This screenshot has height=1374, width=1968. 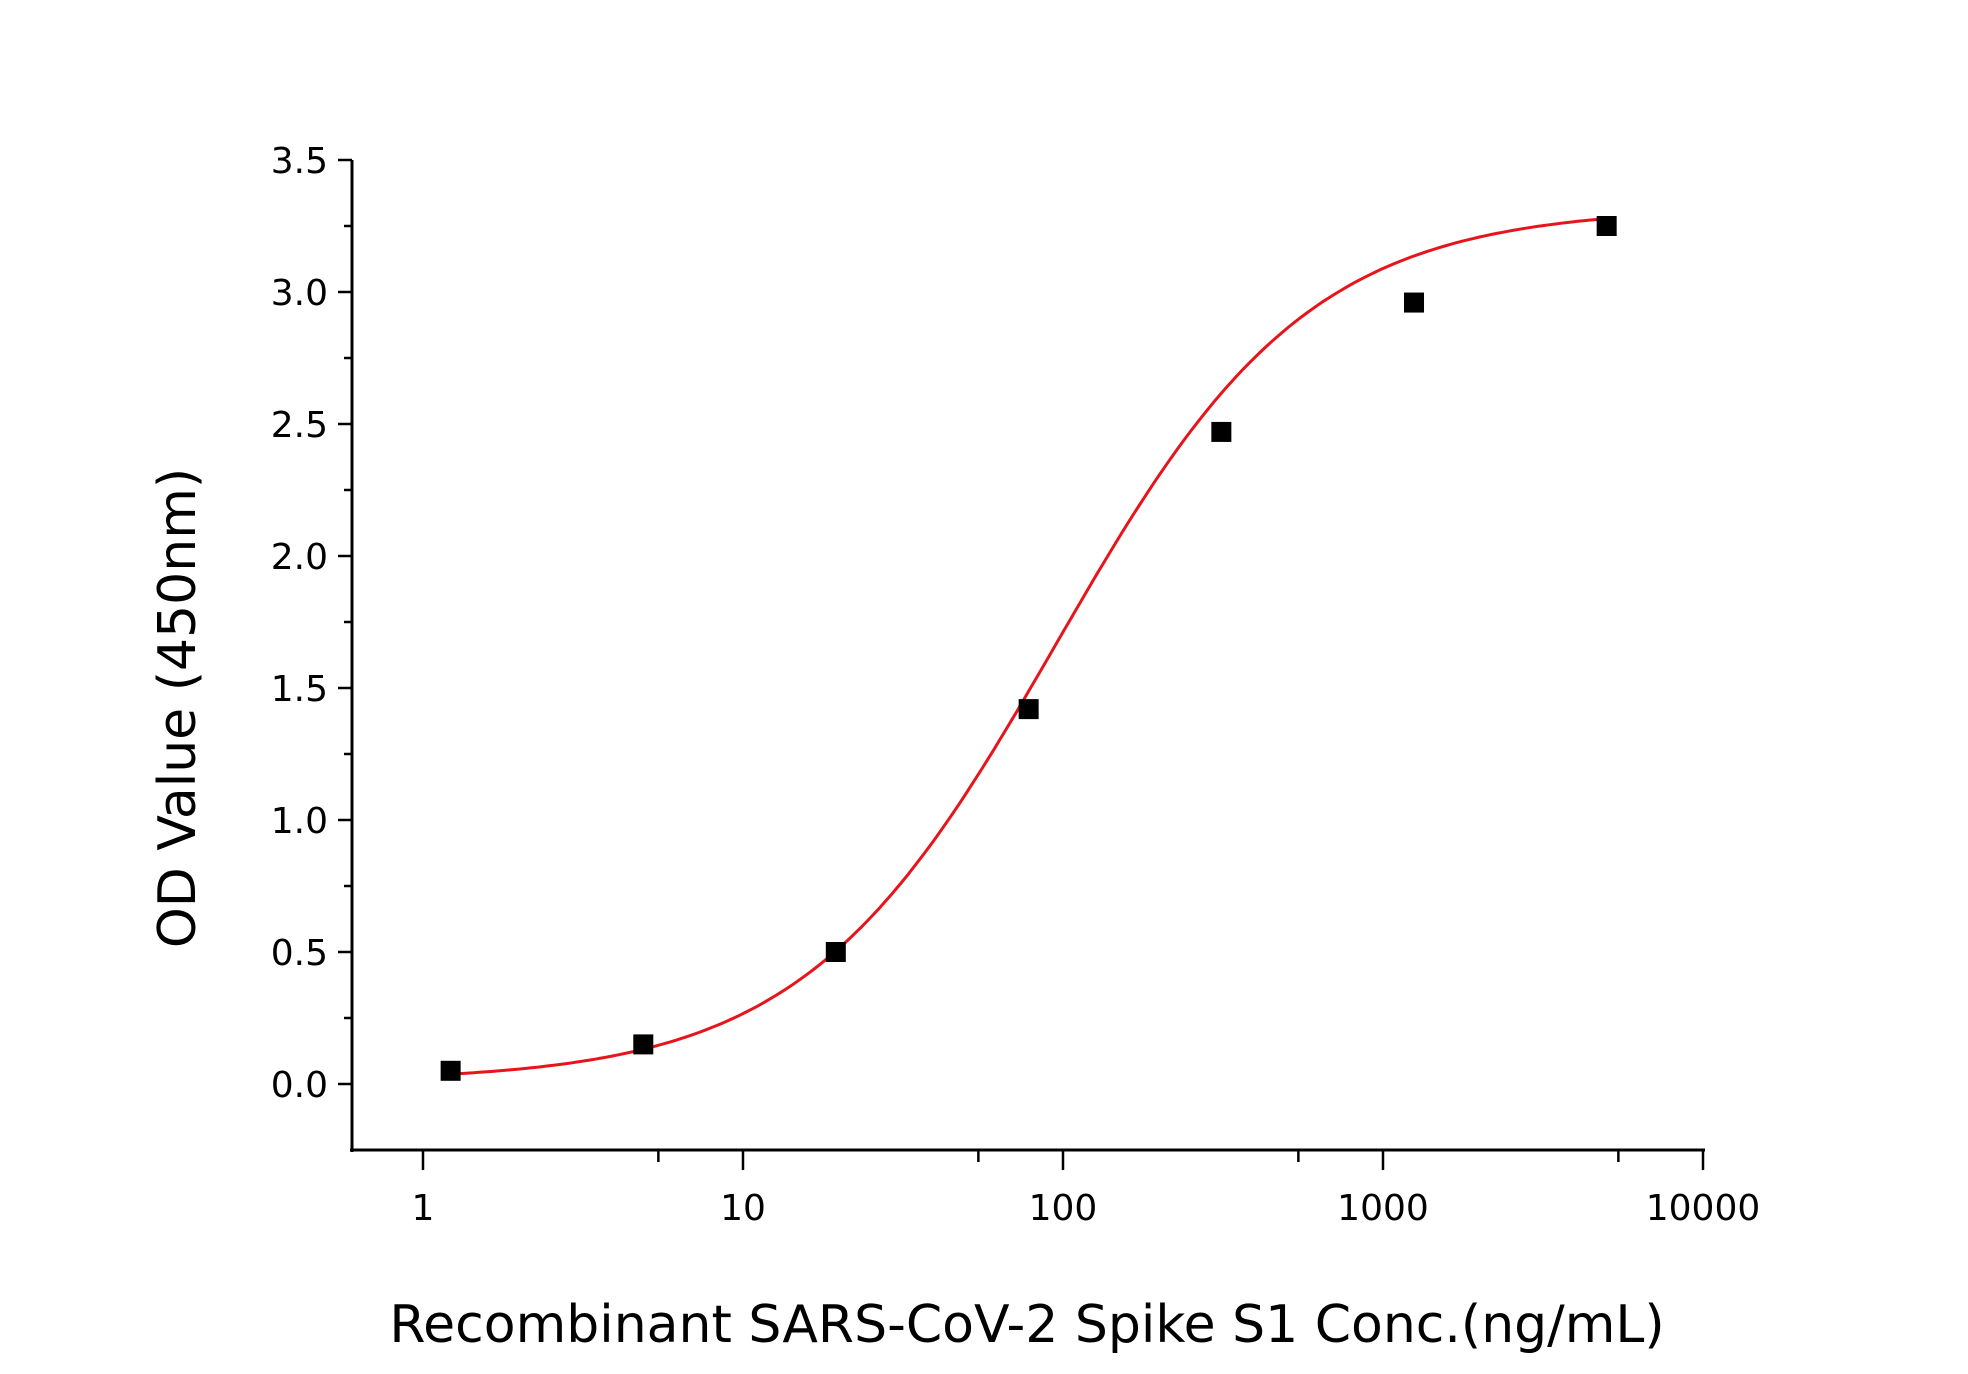 I want to click on y-tick-label: 3.5, so click(x=299, y=161).